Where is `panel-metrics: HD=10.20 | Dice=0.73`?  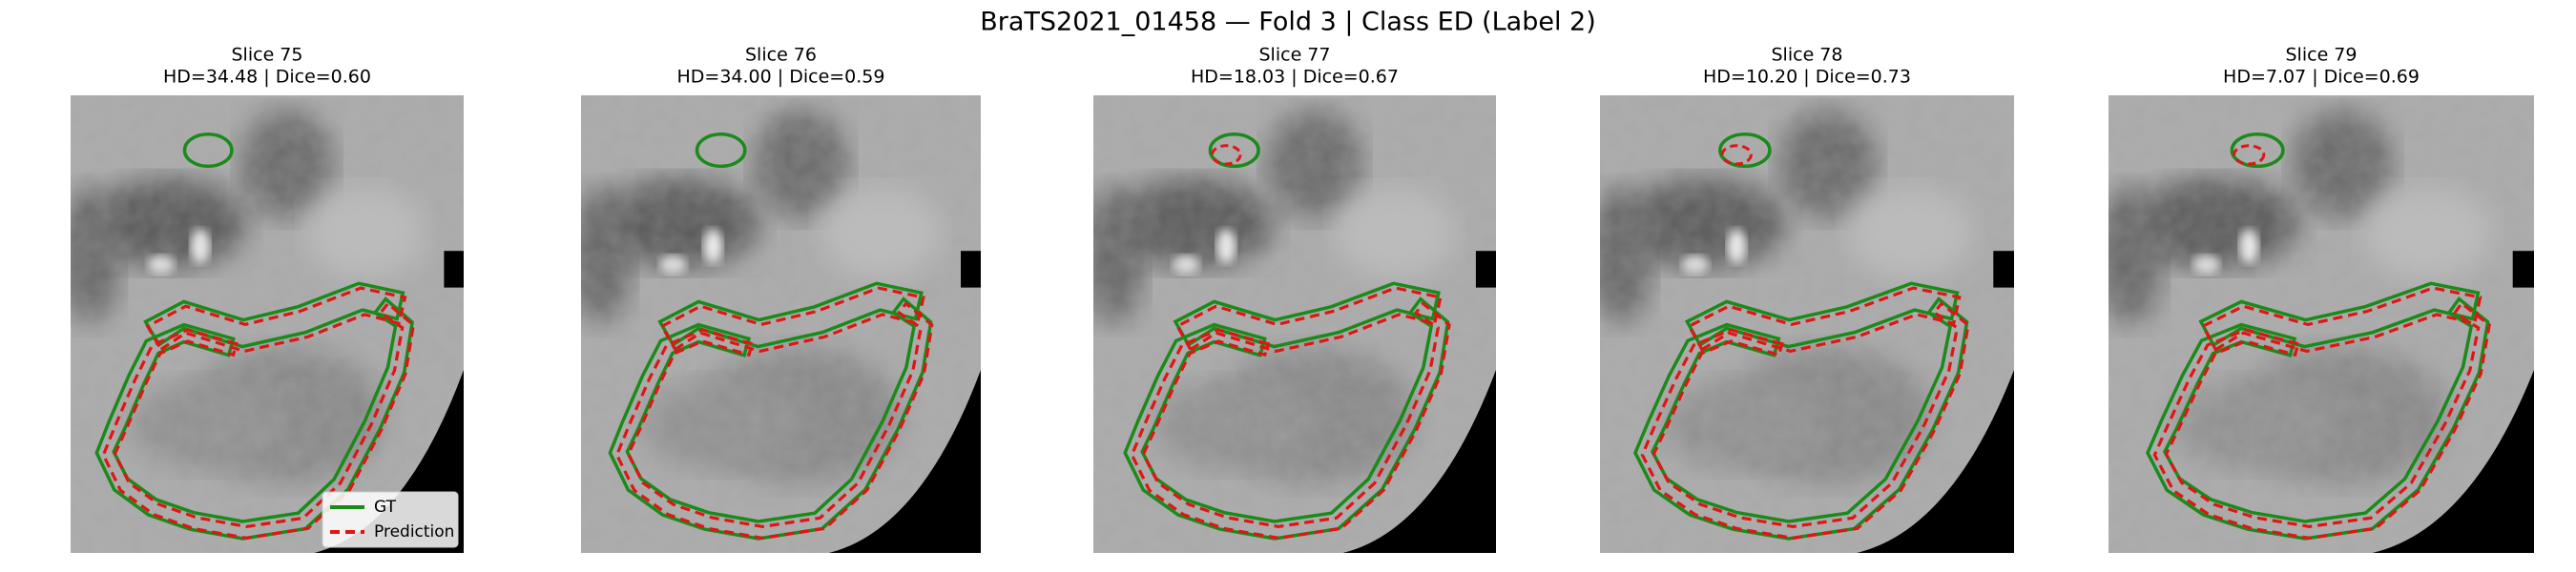 panel-metrics: HD=10.20 | Dice=0.73 is located at coordinates (1807, 77).